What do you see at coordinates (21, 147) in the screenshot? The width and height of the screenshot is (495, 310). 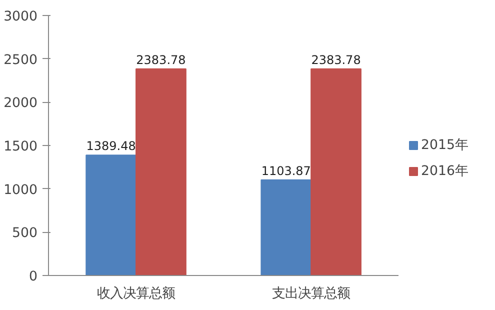 I see `y-tick-label: 1500` at bounding box center [21, 147].